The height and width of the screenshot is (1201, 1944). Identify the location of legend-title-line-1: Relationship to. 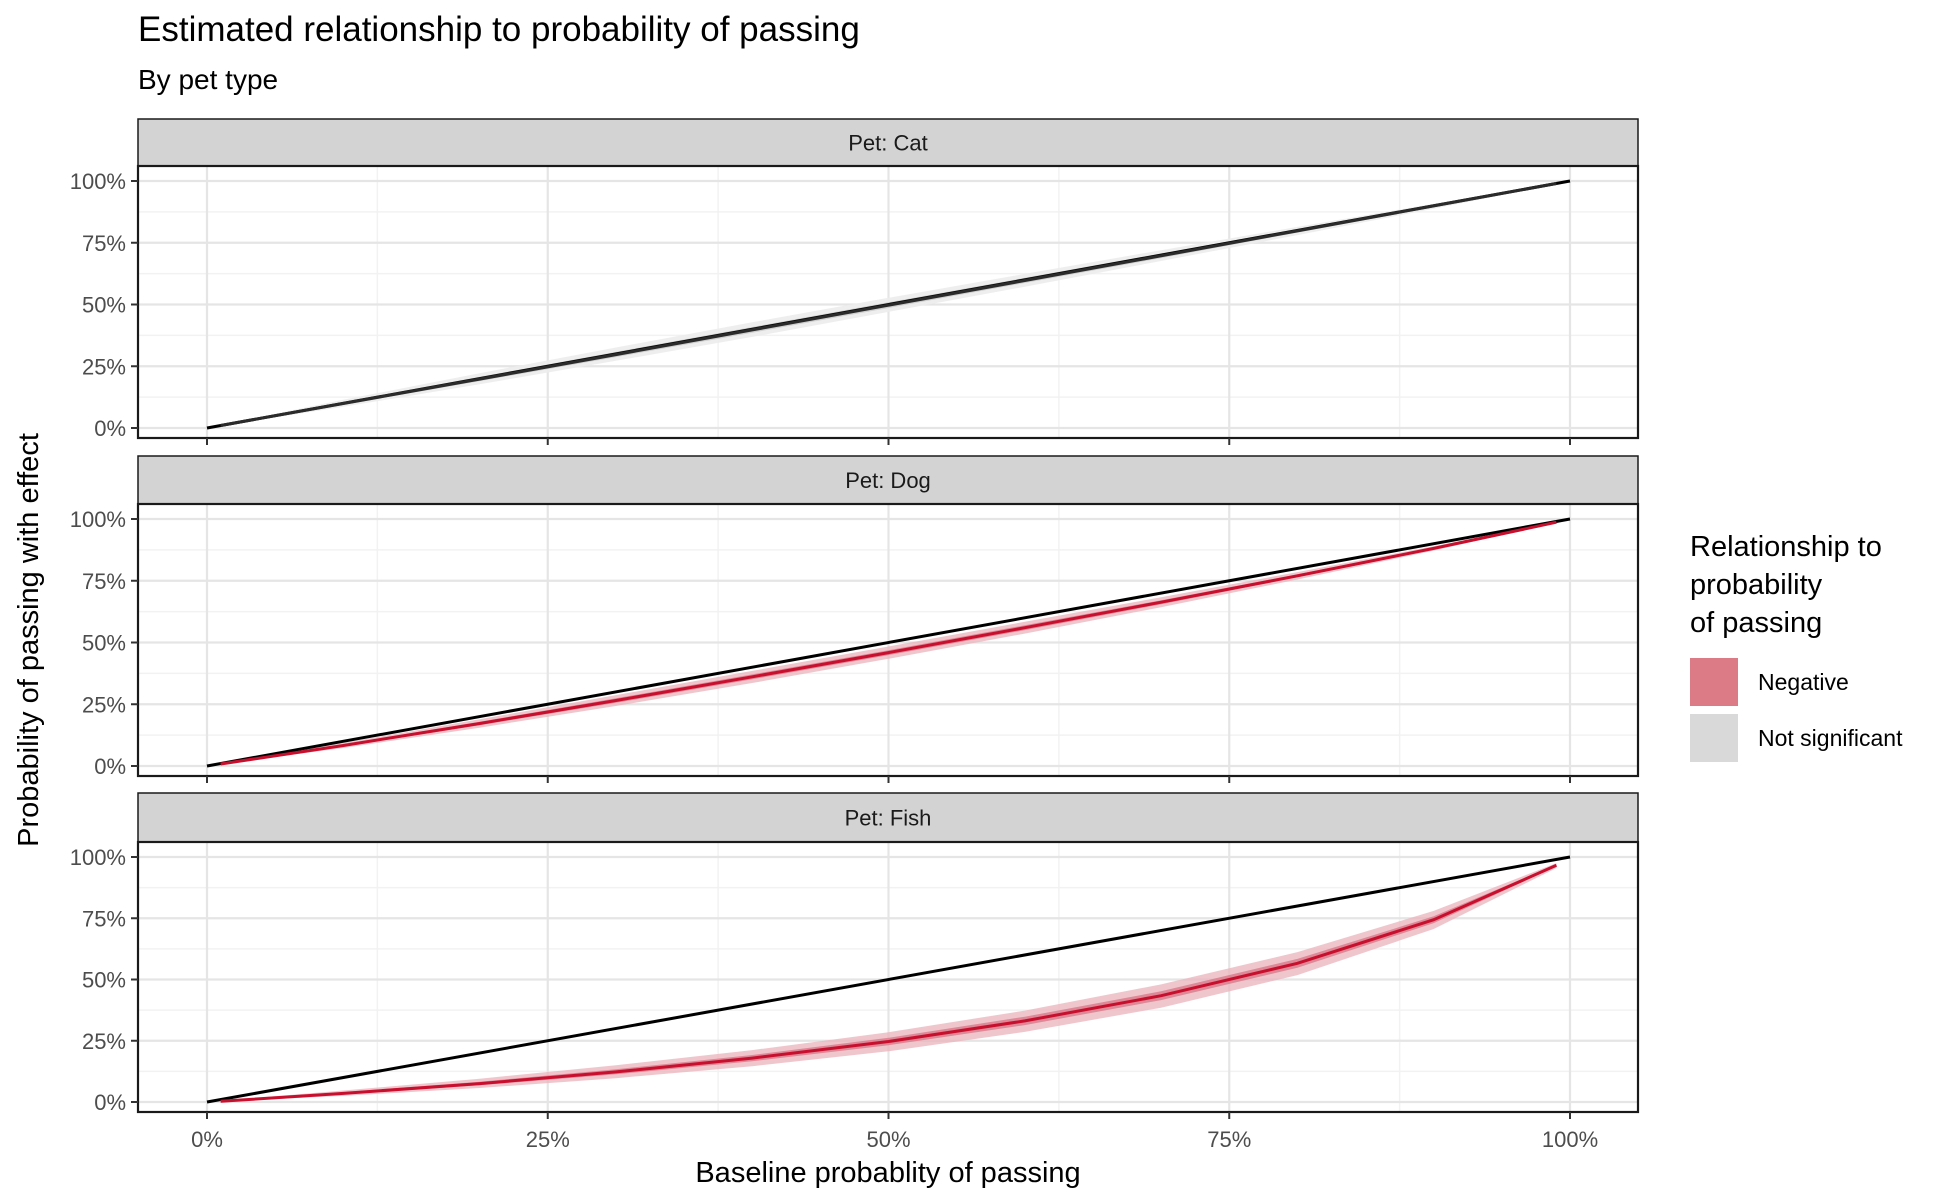
(1786, 547).